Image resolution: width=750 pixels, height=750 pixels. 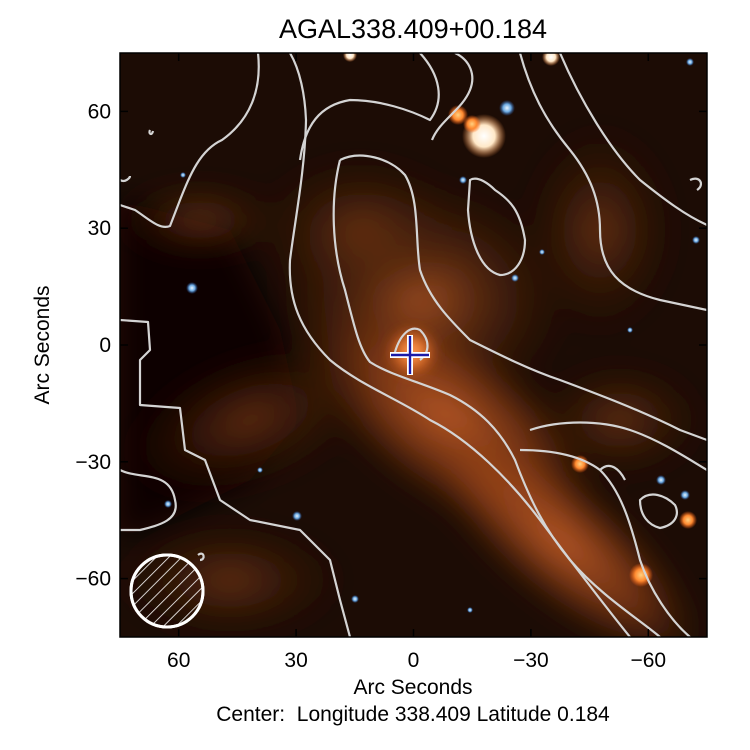 I want to click on y-tick-label: 30, so click(x=99, y=228).